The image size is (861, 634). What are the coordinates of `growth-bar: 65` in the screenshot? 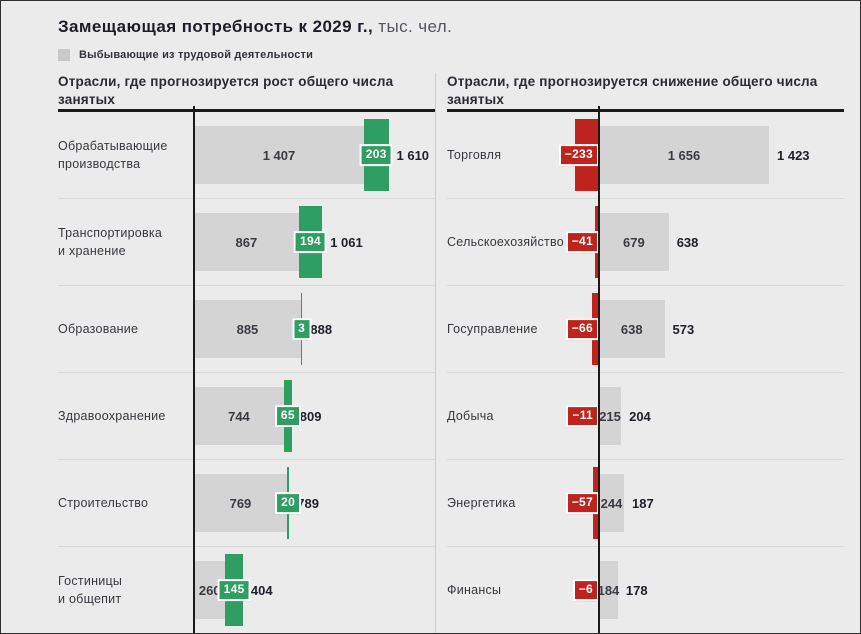 It's located at (287, 416).